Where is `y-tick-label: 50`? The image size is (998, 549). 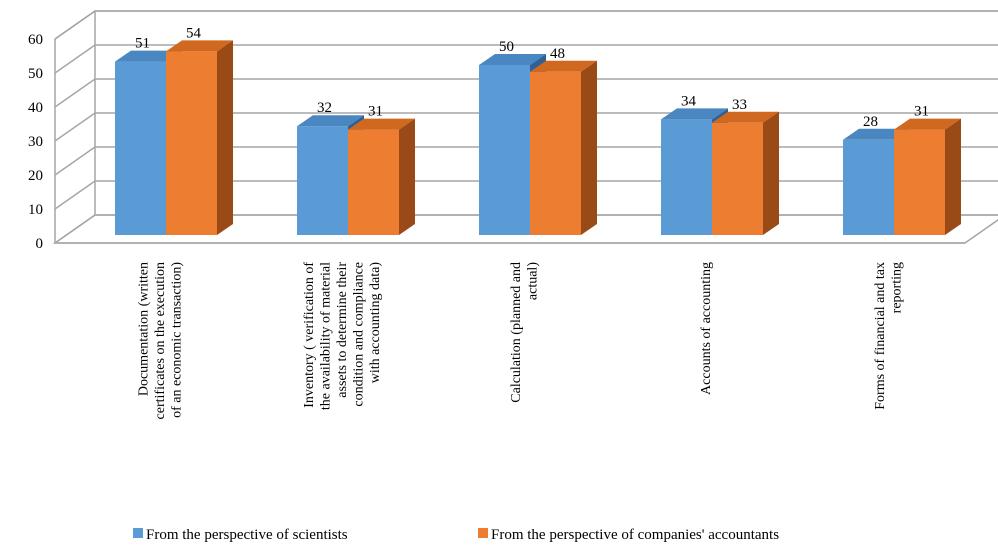 y-tick-label: 50 is located at coordinates (35, 74).